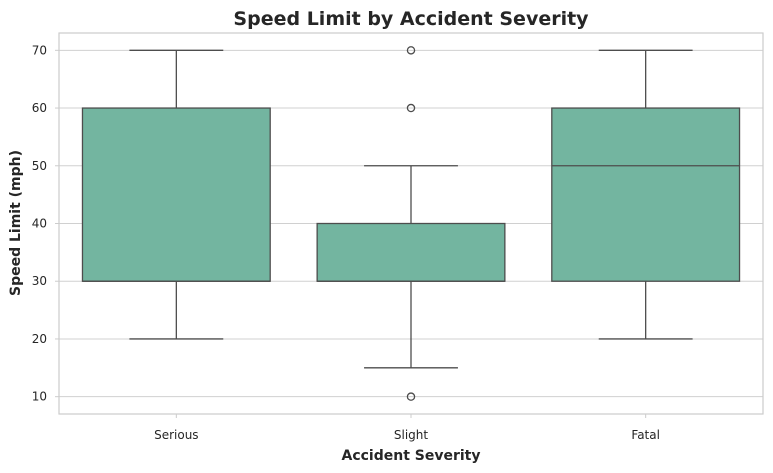 The height and width of the screenshot is (473, 773). I want to click on x-tick-label: Slight, so click(411, 435).